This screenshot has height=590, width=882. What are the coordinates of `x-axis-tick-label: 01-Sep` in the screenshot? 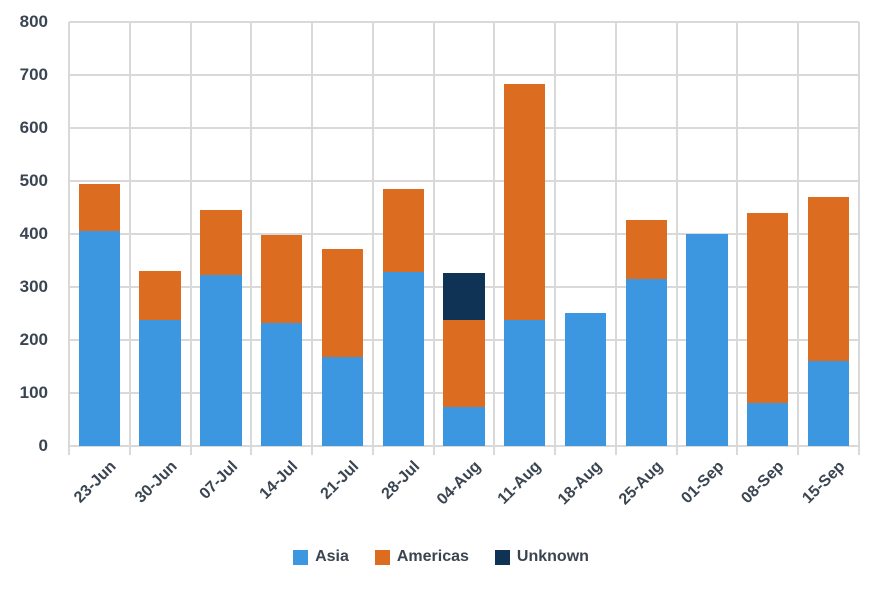 It's located at (702, 483).